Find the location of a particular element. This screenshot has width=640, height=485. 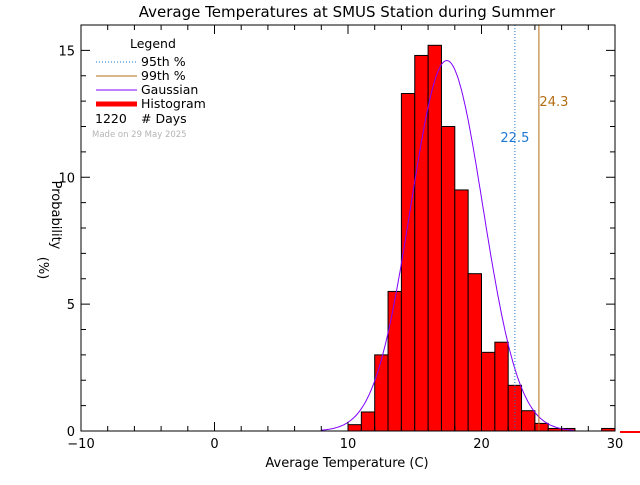

y-axis-title: Probability is located at coordinates (55, 215).